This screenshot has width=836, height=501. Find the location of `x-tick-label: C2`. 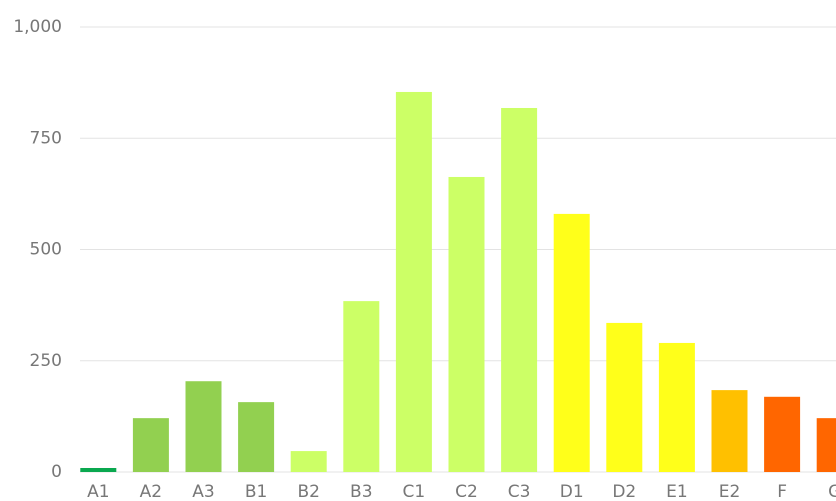

x-tick-label: C2 is located at coordinates (466, 491).